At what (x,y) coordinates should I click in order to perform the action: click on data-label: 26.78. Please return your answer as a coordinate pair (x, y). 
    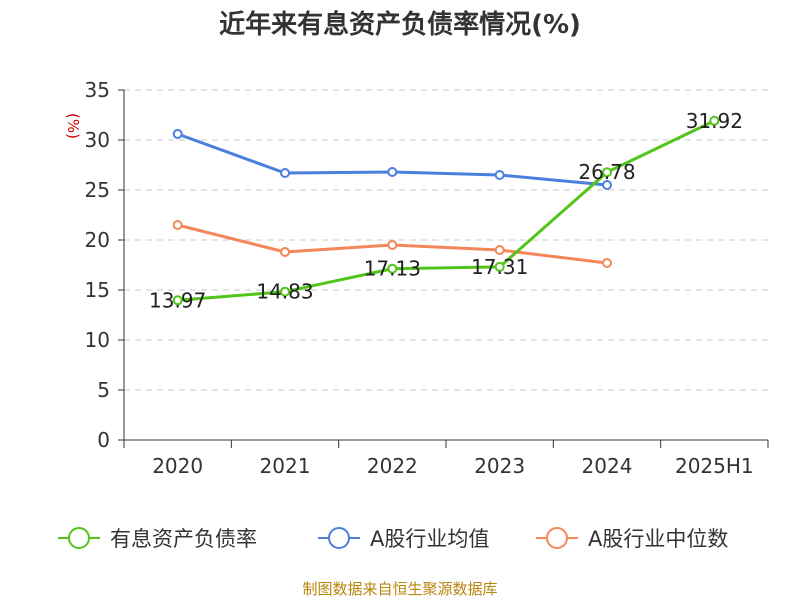
    Looking at the image, I should click on (606, 172).